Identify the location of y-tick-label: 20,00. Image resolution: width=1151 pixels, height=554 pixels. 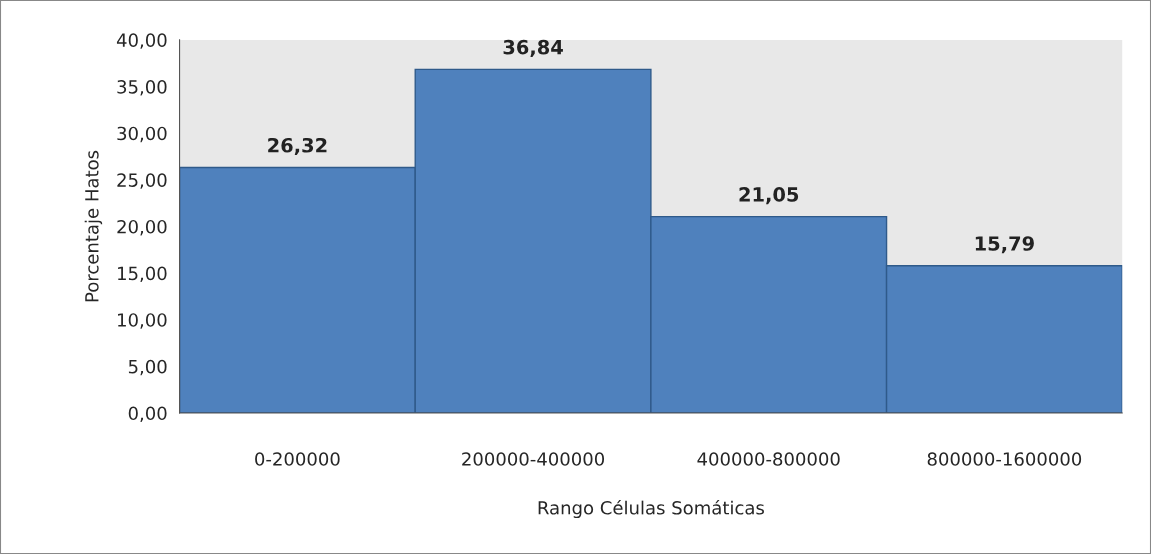
(142, 227).